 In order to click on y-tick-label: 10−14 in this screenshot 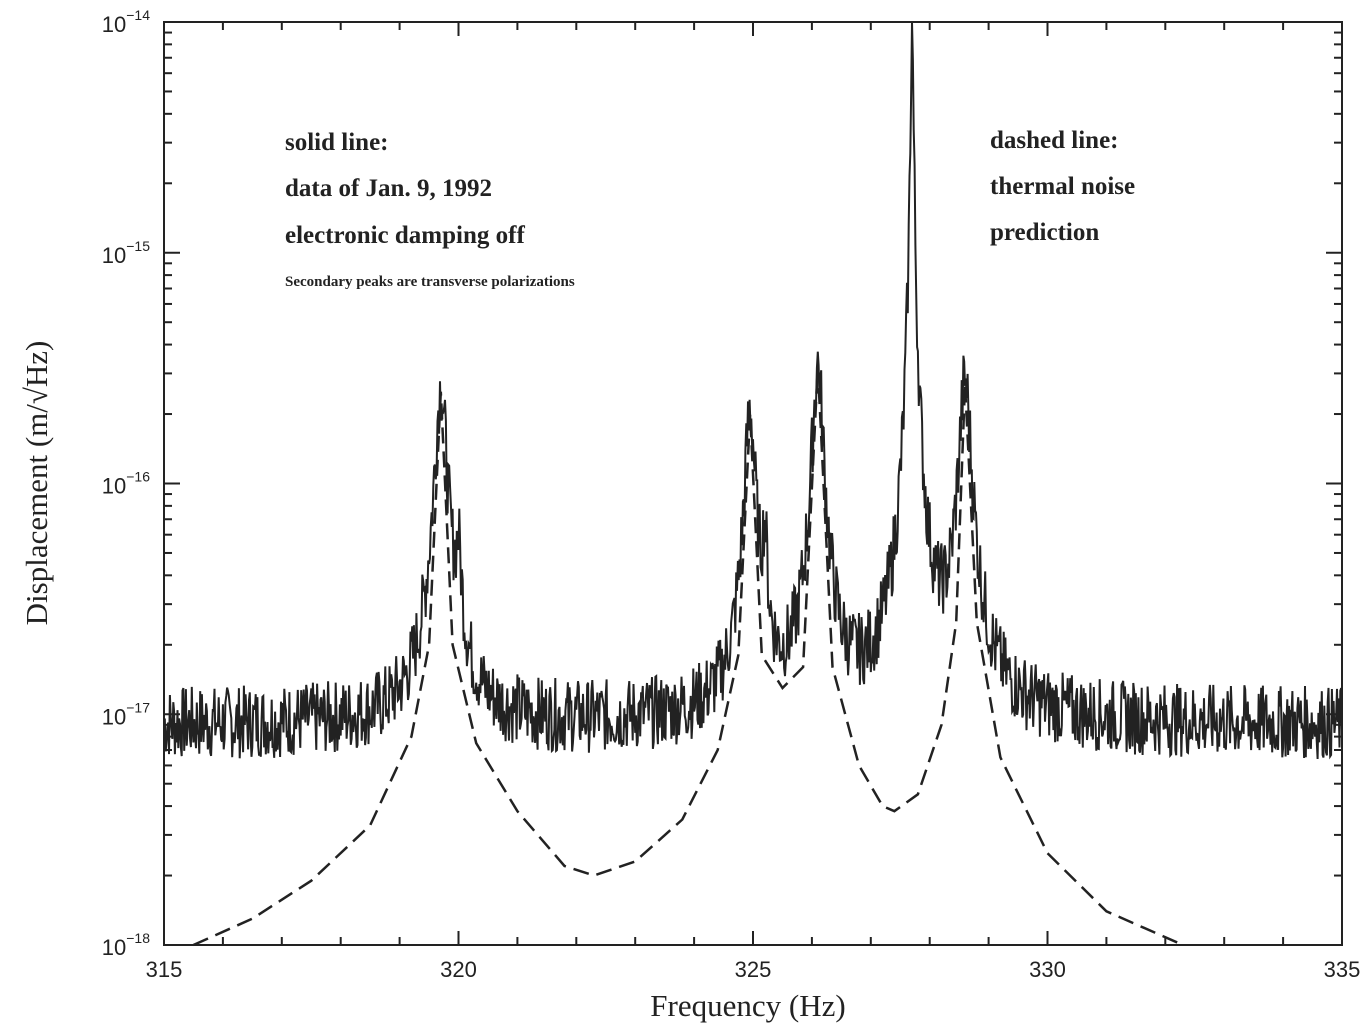, I will do `click(126, 22)`.